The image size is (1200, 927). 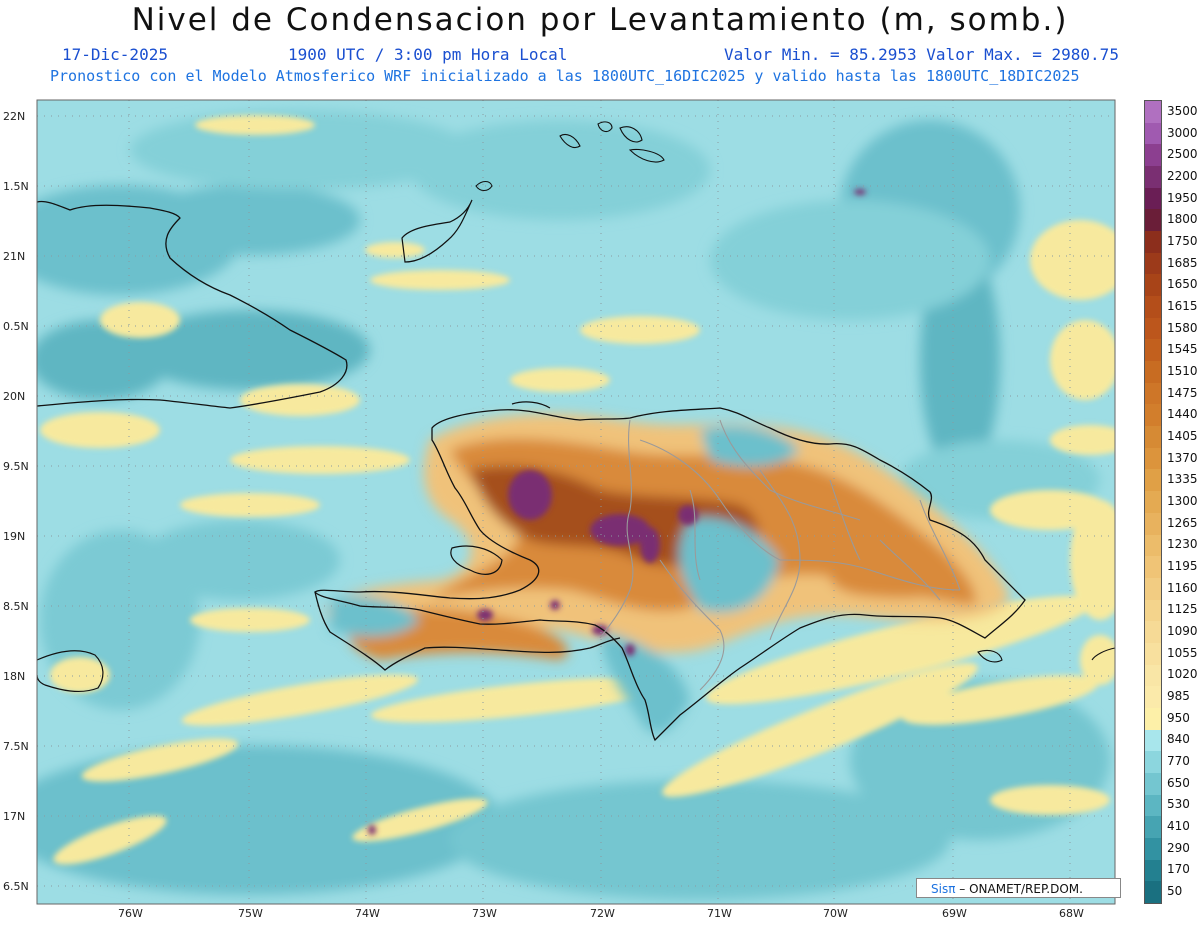 What do you see at coordinates (1182, 327) in the screenshot?
I see `colorbar-label: 1580` at bounding box center [1182, 327].